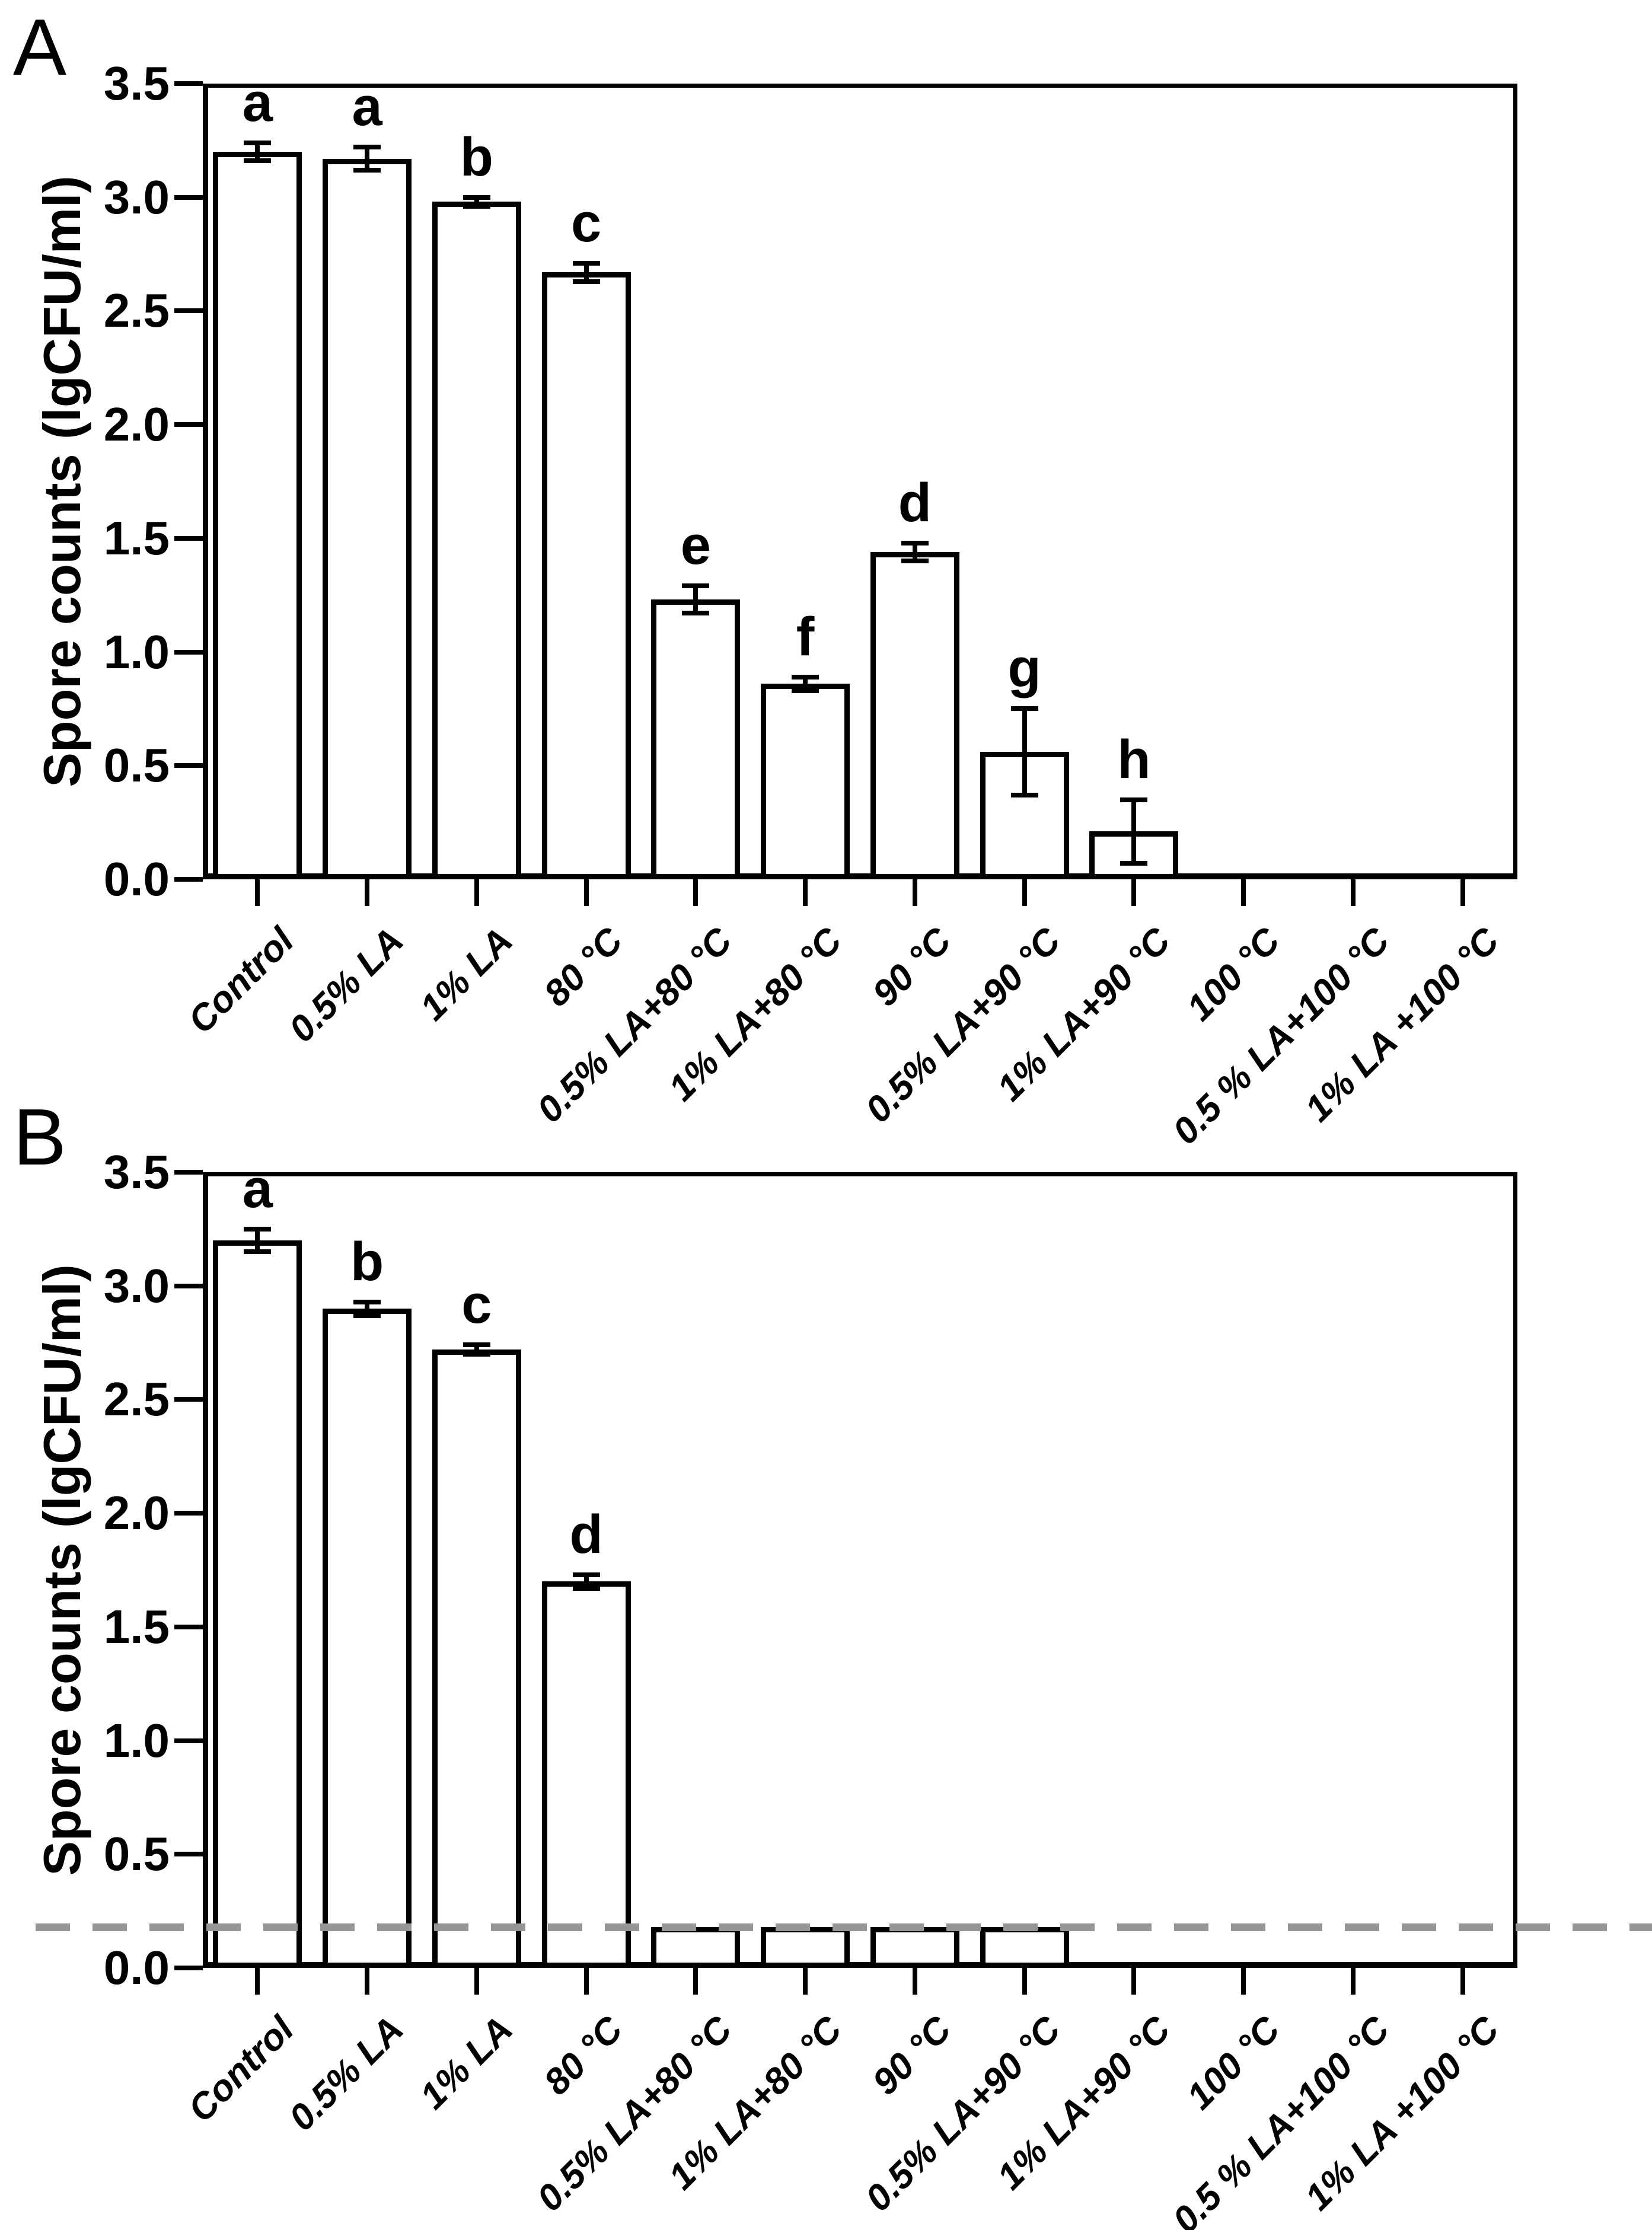 Image resolution: width=1652 pixels, height=2230 pixels. What do you see at coordinates (1134, 759) in the screenshot?
I see `significance-letter: h` at bounding box center [1134, 759].